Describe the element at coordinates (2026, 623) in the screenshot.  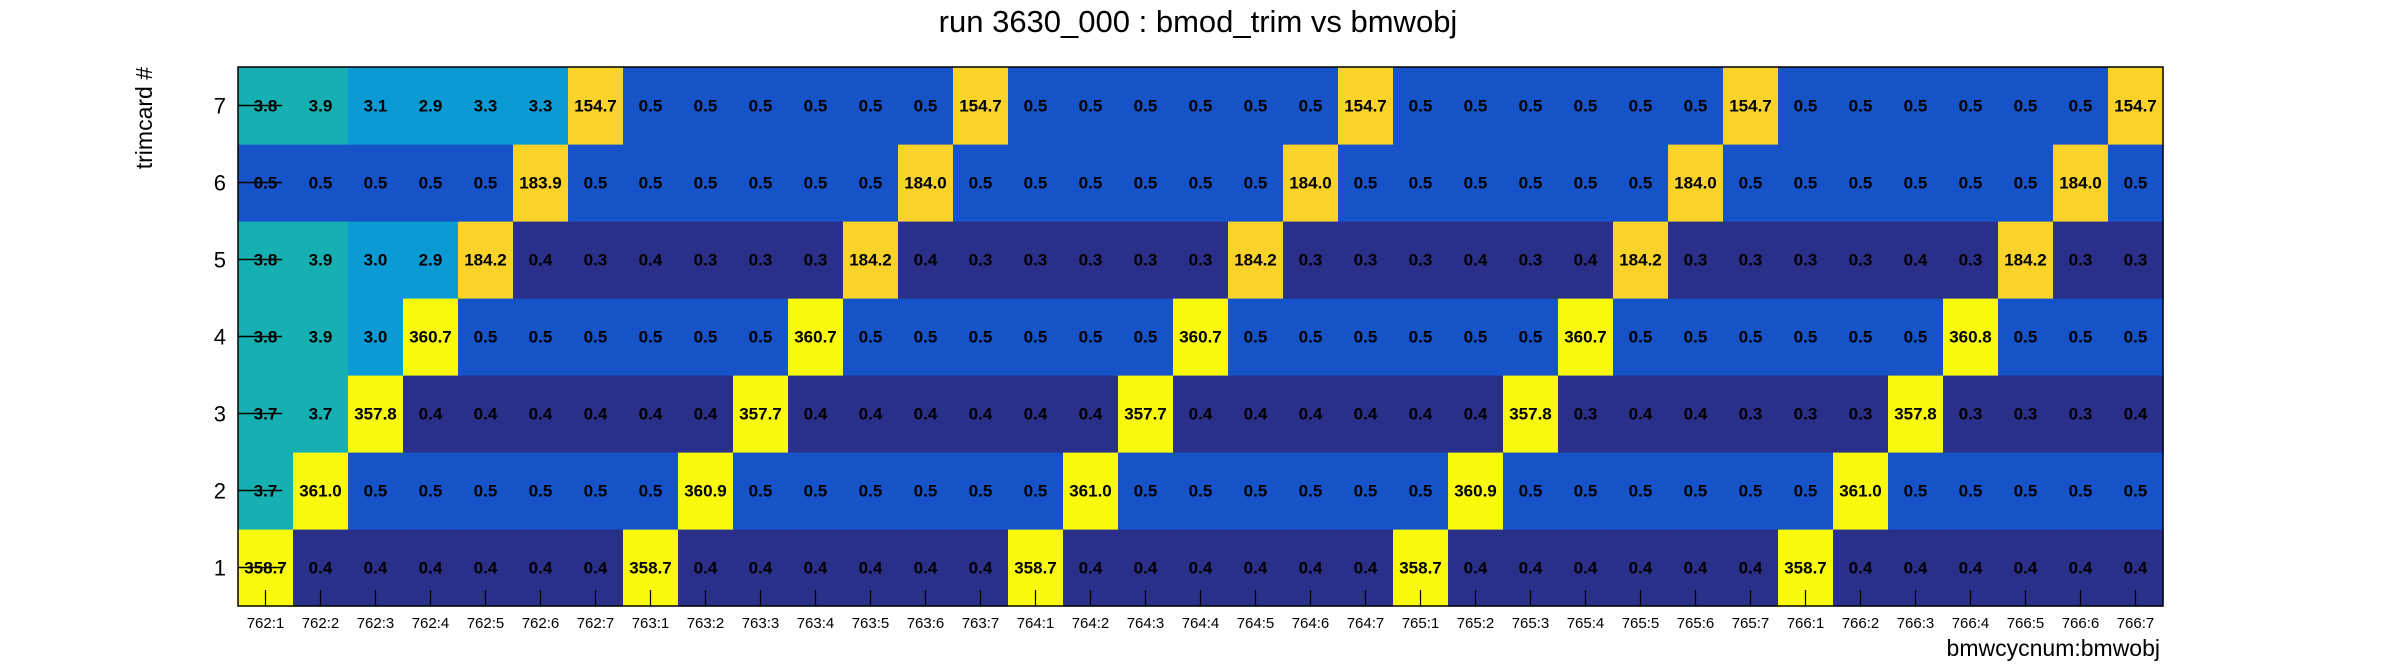
I see `x-tick-label: 766:5` at that location.